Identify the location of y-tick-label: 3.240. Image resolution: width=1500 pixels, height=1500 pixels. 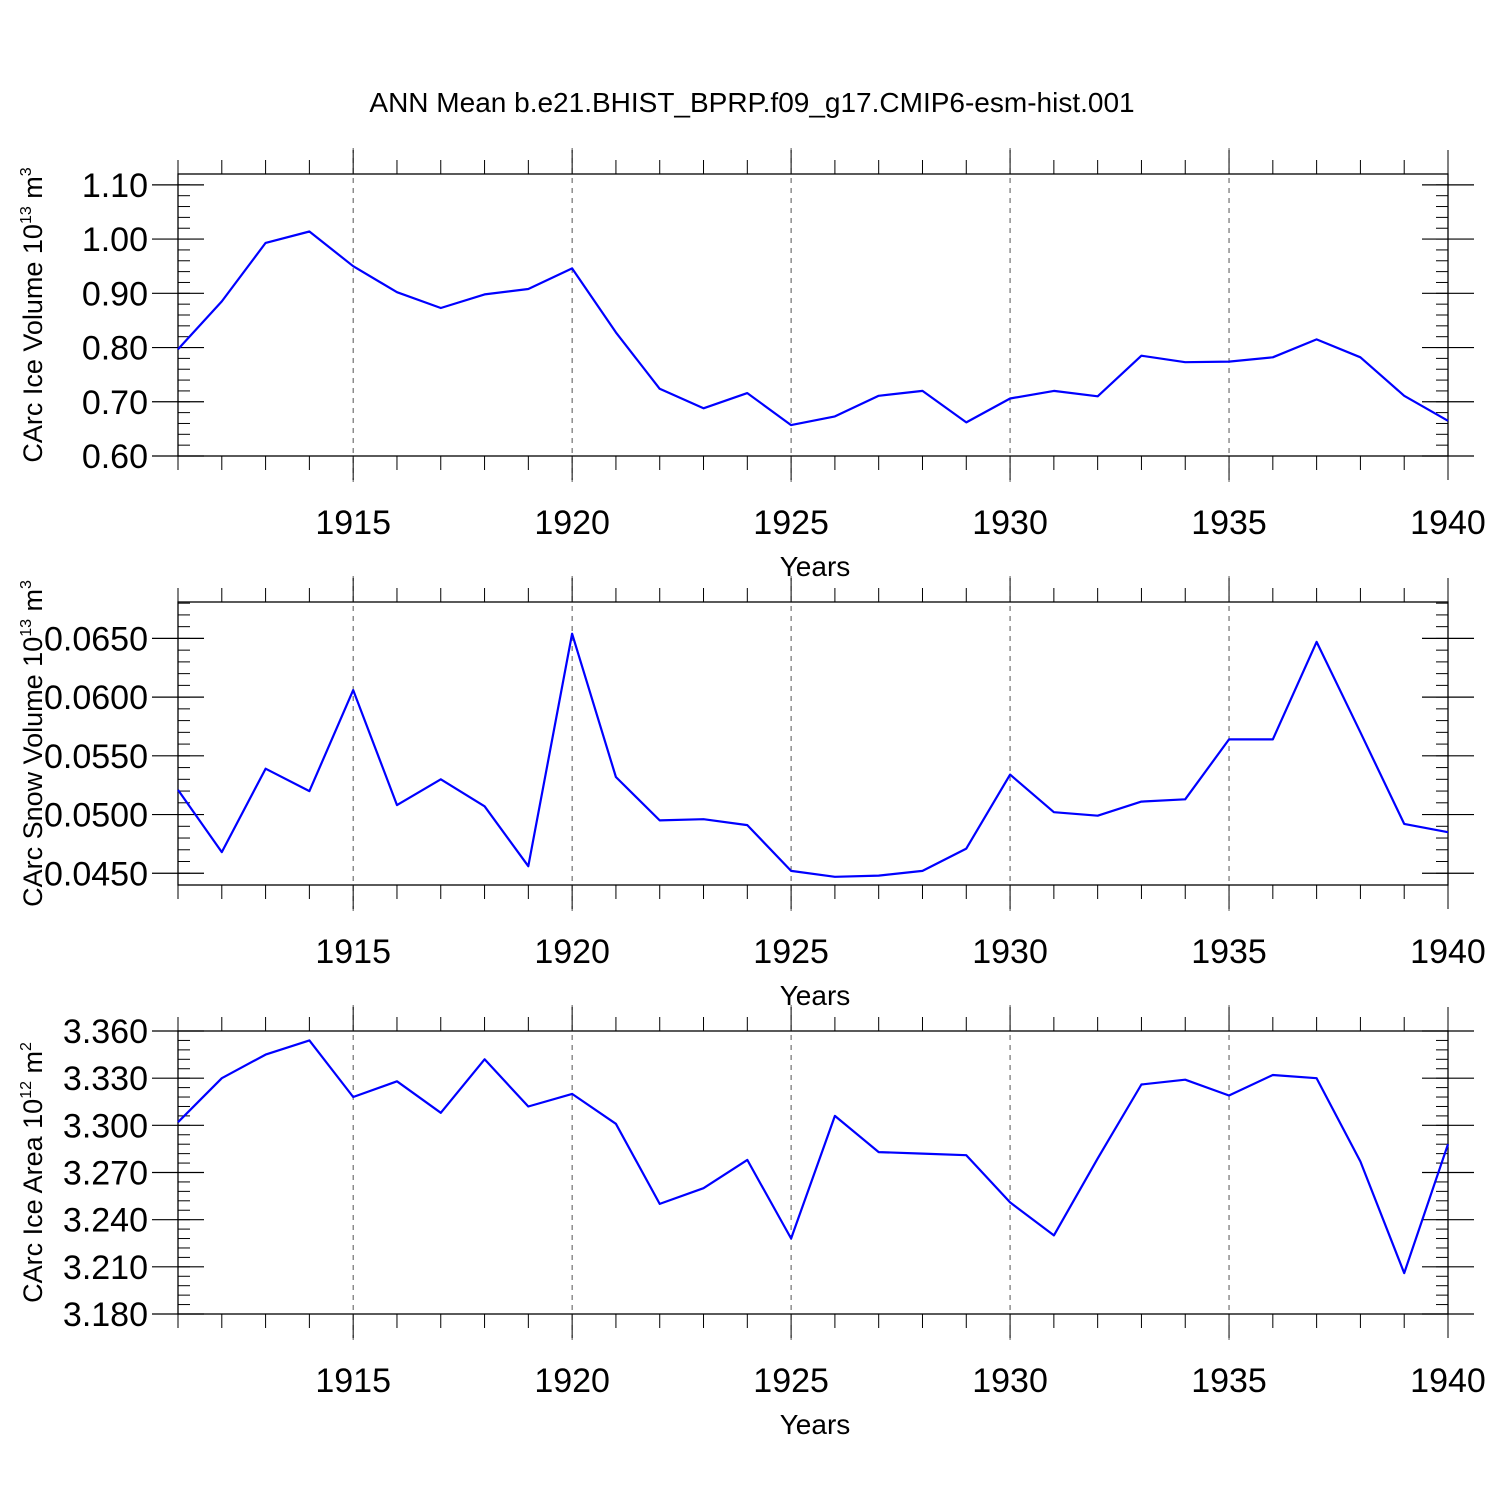
(105, 1221).